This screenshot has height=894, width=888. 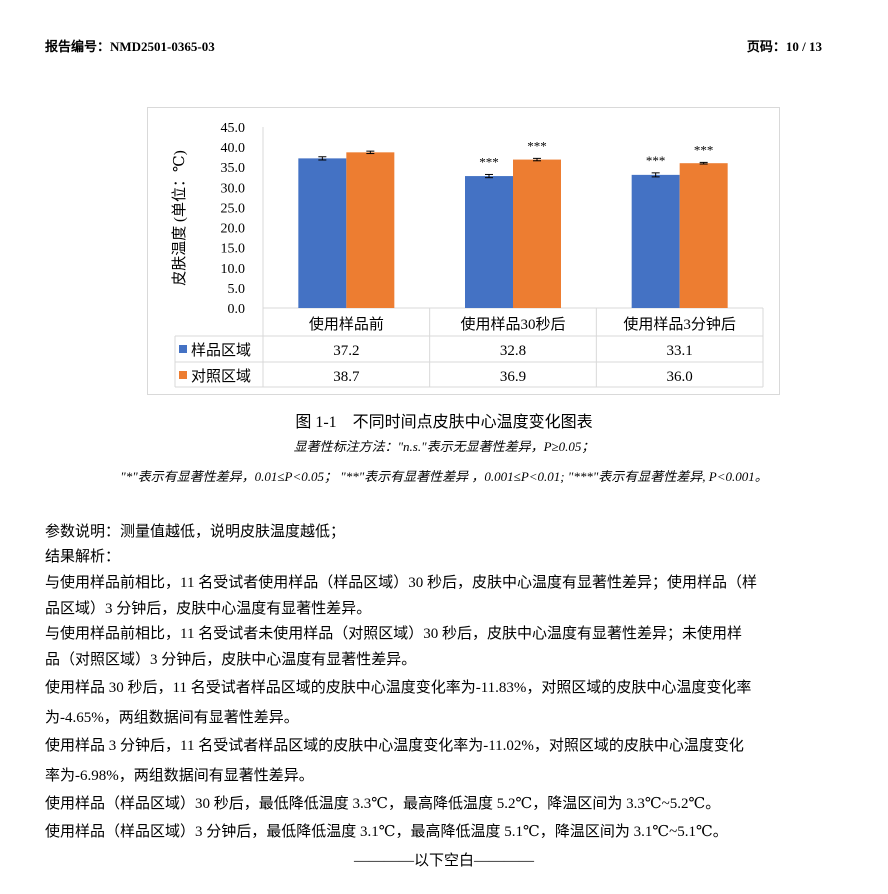 What do you see at coordinates (233, 188) in the screenshot?
I see `y-tick-label: 30.0` at bounding box center [233, 188].